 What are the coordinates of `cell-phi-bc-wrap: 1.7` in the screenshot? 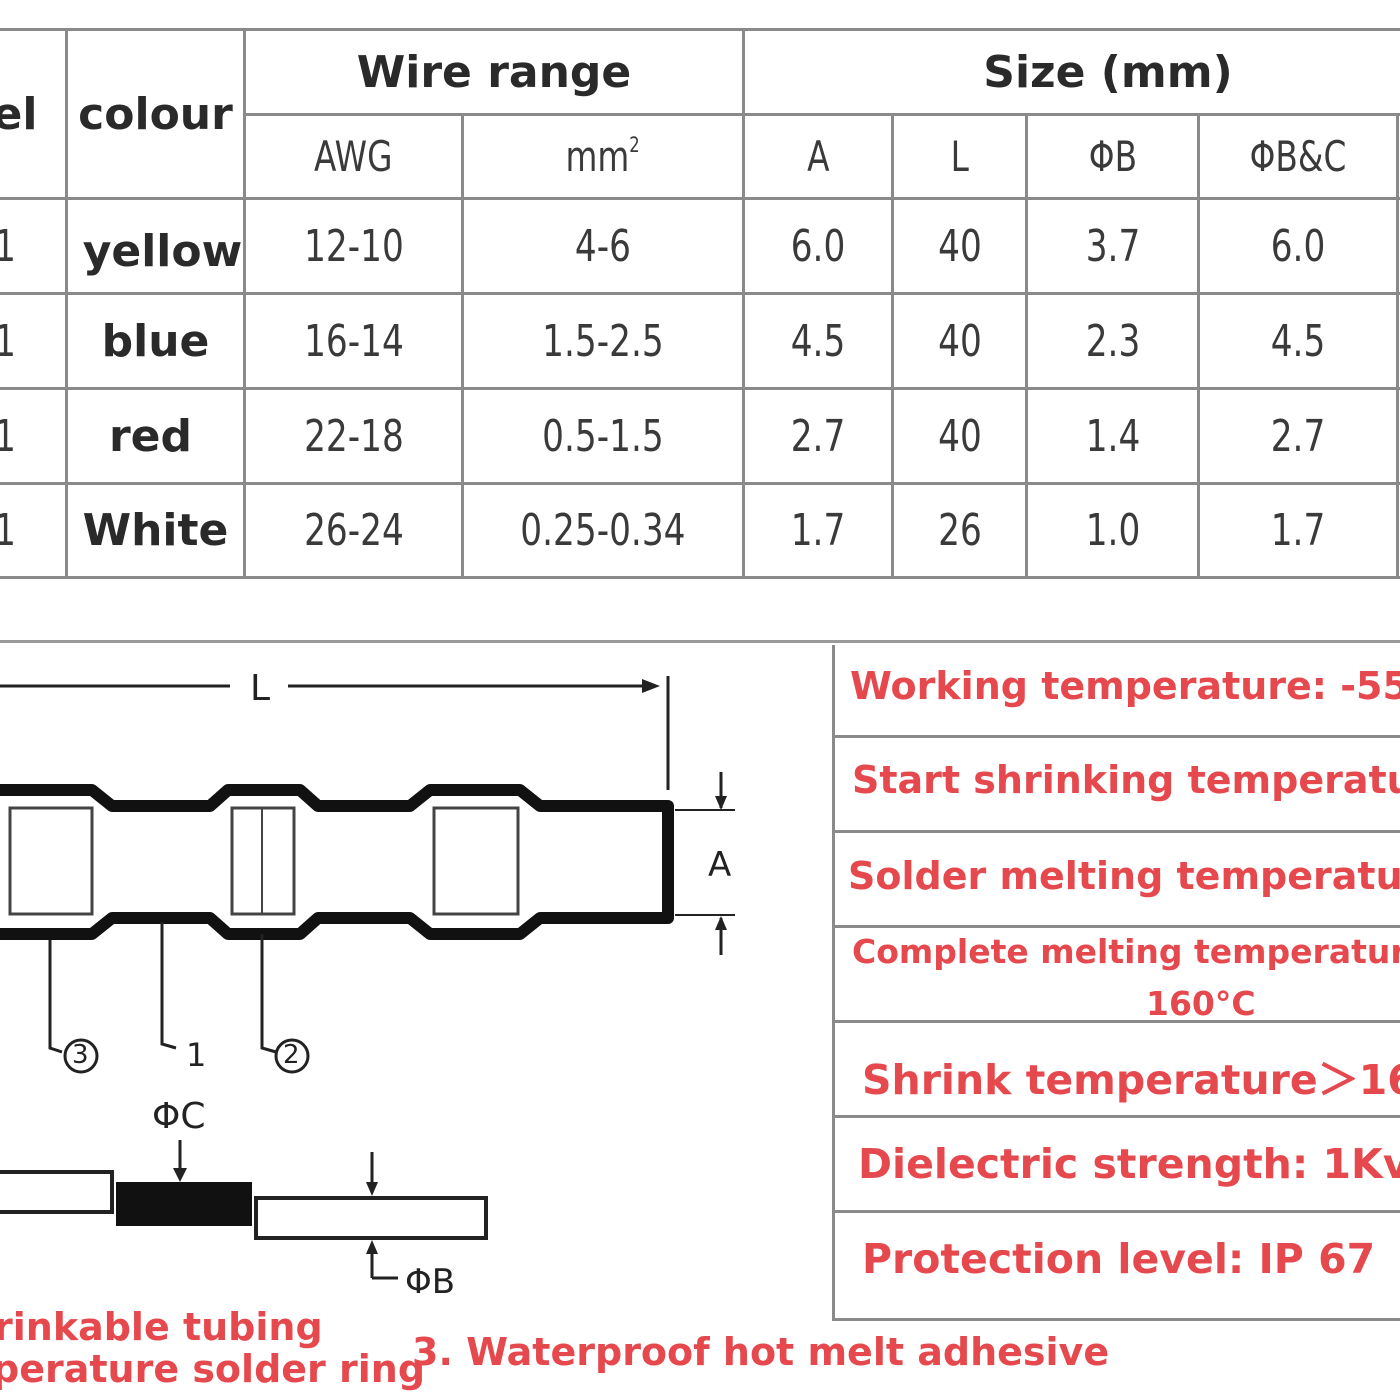 It's located at (1298, 530).